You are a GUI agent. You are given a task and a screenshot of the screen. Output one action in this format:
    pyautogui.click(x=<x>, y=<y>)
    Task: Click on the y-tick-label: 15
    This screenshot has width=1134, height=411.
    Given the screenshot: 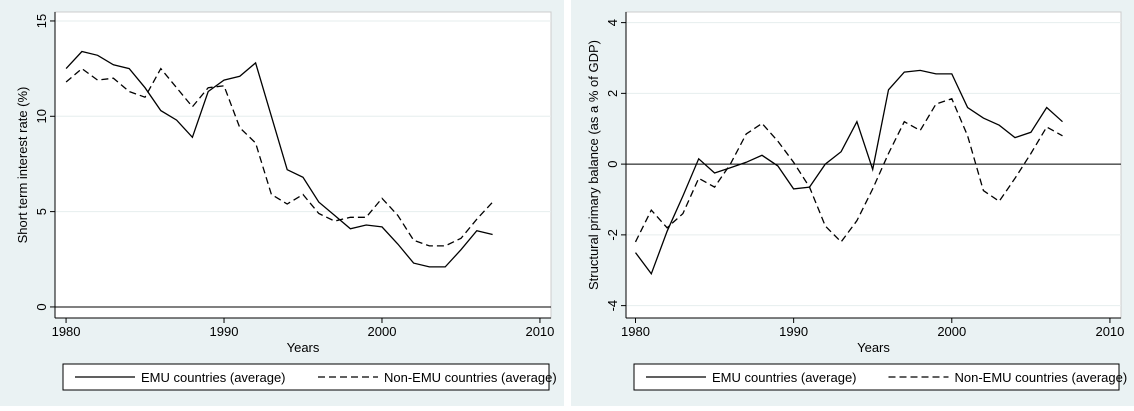 What is the action you would take?
    pyautogui.click(x=41, y=21)
    